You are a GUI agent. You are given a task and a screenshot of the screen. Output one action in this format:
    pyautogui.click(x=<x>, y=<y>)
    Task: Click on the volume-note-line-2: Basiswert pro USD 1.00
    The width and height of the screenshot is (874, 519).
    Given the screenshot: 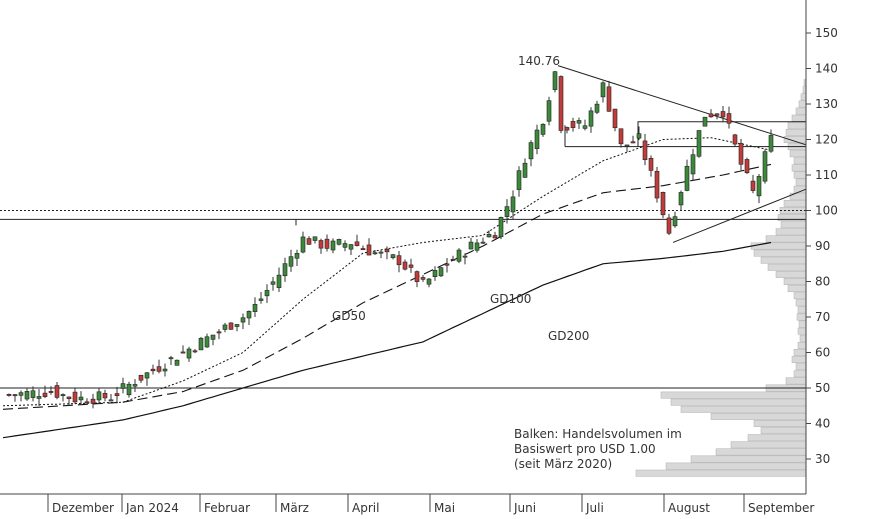 What is the action you would take?
    pyautogui.click(x=585, y=449)
    